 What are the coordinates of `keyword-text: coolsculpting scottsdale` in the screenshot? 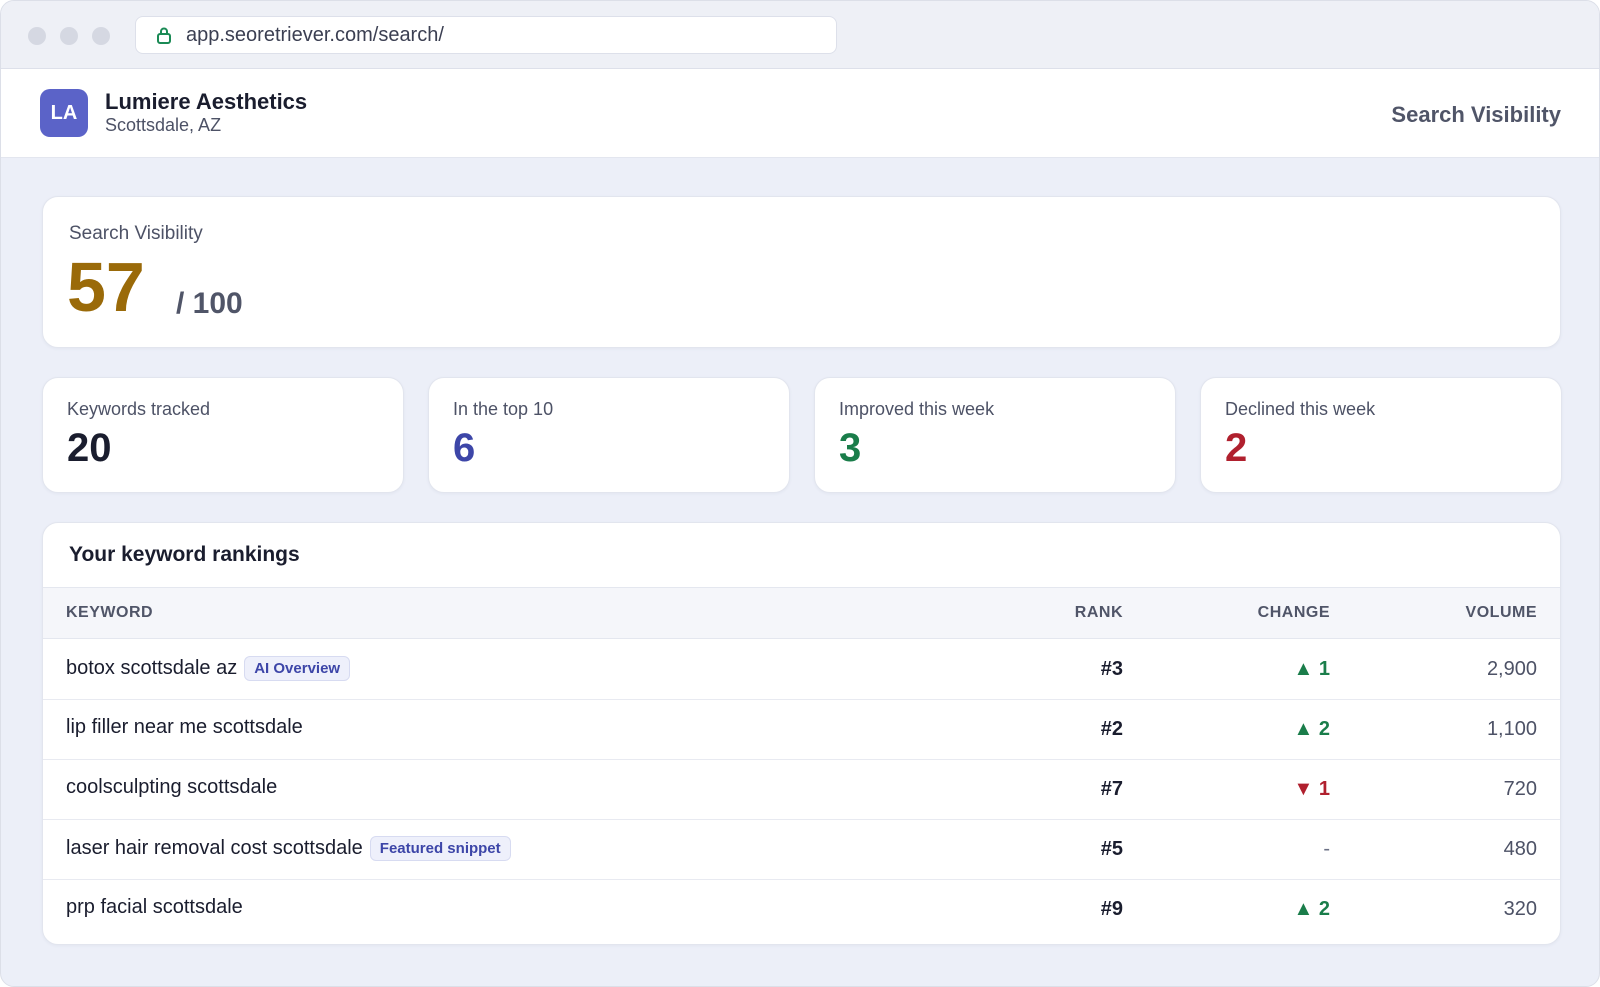 It's located at (172, 787).